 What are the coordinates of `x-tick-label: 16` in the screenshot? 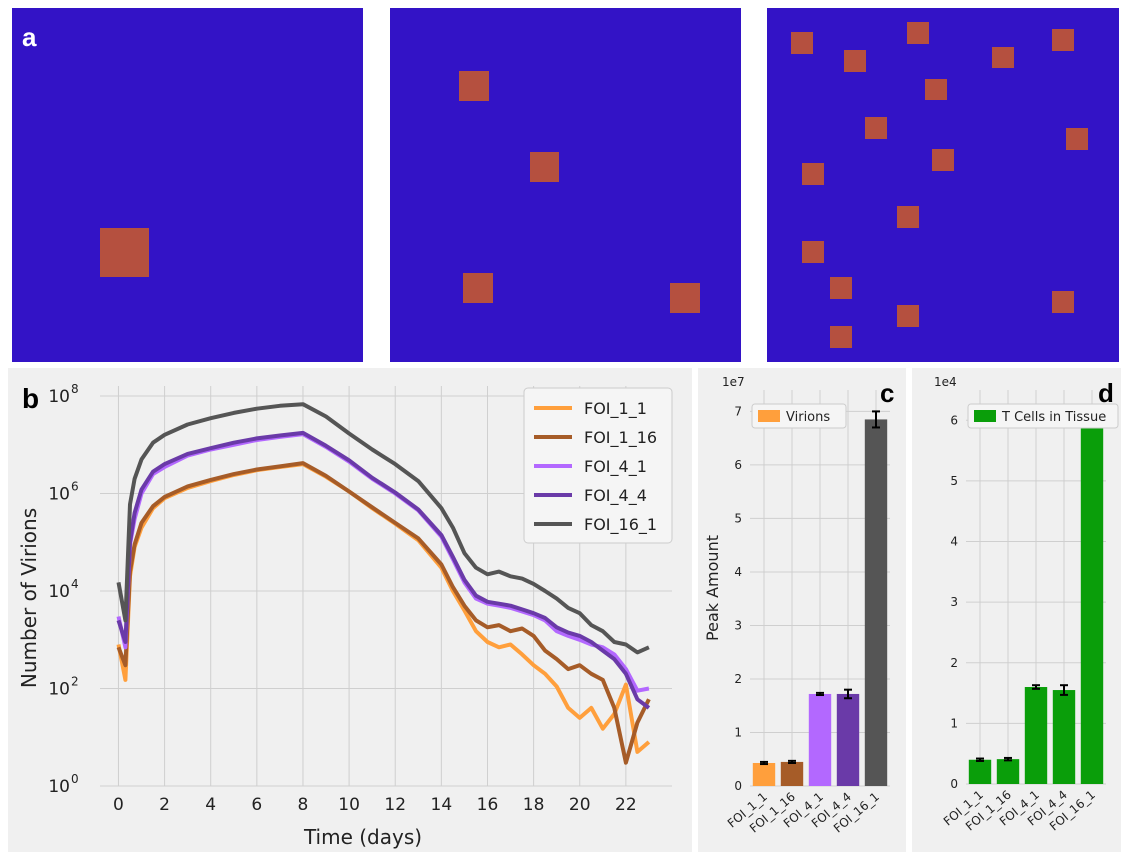 It's located at (488, 805).